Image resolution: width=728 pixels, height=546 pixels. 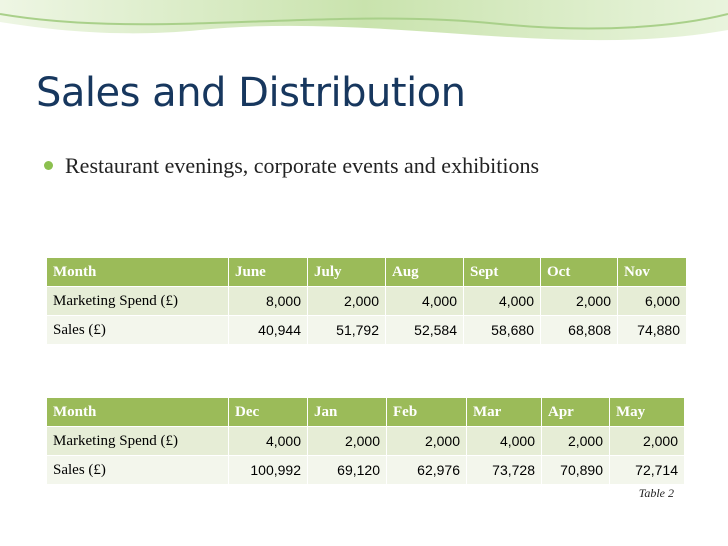 What do you see at coordinates (424, 272) in the screenshot?
I see `header-cell: Aug` at bounding box center [424, 272].